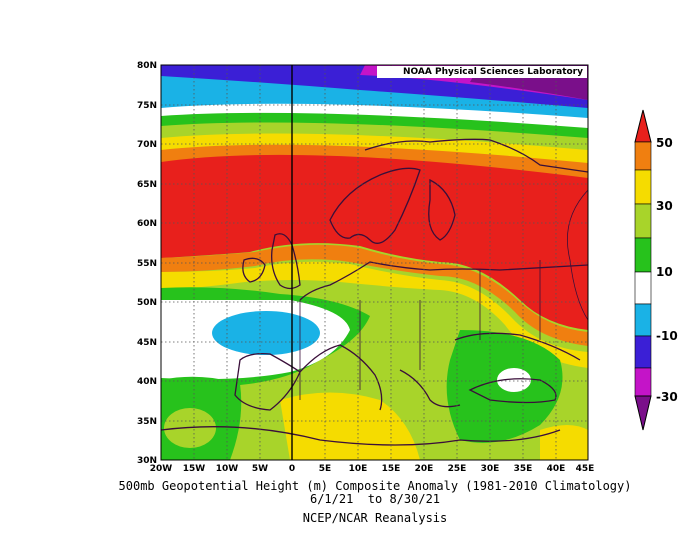 The width and height of the screenshot is (700, 542). Describe the element at coordinates (643, 221) in the screenshot. I see `colorbar-bin-yellowgreen` at that location.